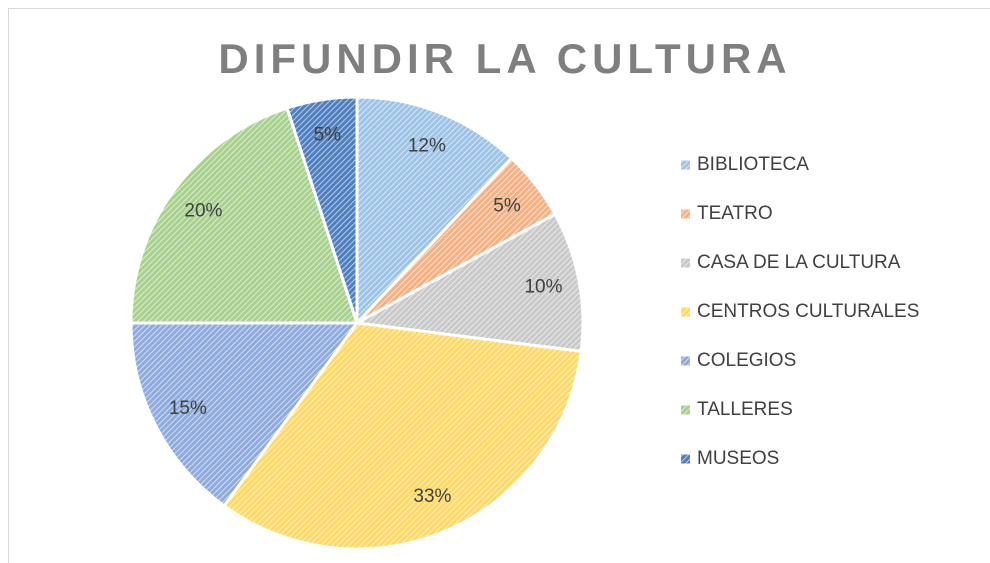  Describe the element at coordinates (427, 146) in the screenshot. I see `data-label: 12%` at that location.